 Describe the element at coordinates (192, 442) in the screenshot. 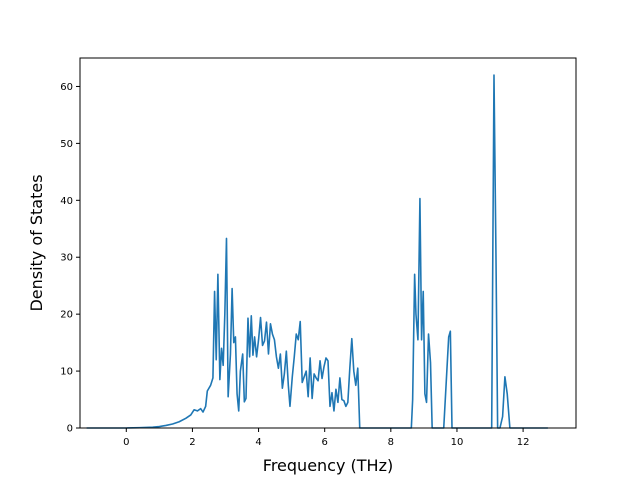

I see `x-tick-label: 2` at that location.